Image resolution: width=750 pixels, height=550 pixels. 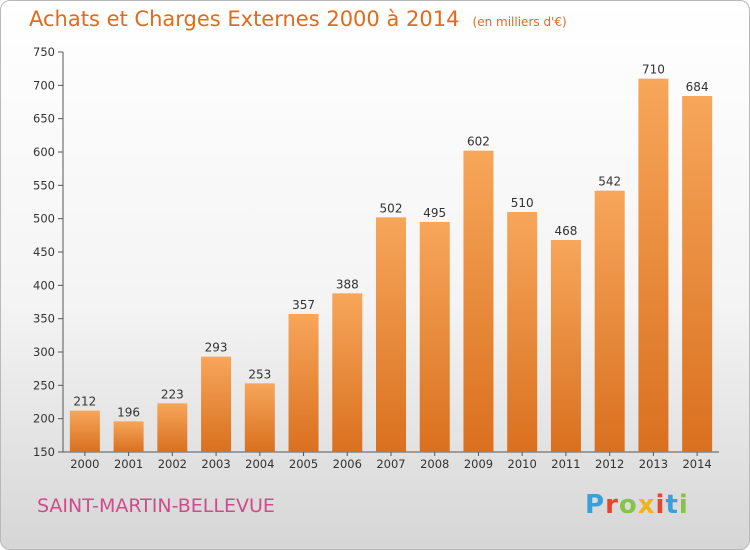 What do you see at coordinates (128, 412) in the screenshot?
I see `bar-value-label: 196` at bounding box center [128, 412].